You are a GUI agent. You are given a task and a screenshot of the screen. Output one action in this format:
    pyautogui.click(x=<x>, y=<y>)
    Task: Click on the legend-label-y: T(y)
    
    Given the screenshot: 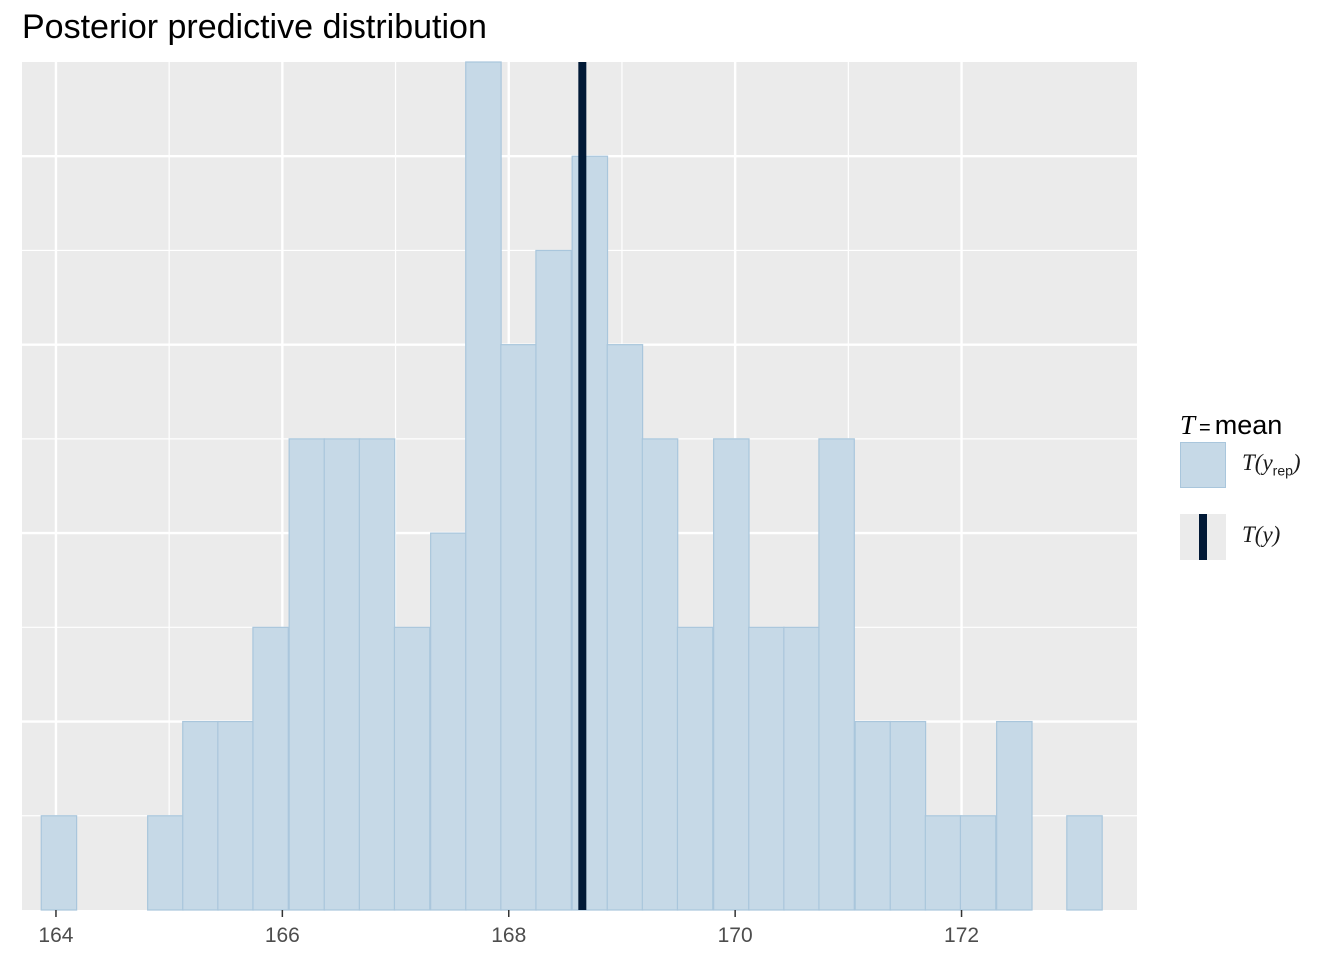 What is the action you would take?
    pyautogui.click(x=1261, y=534)
    